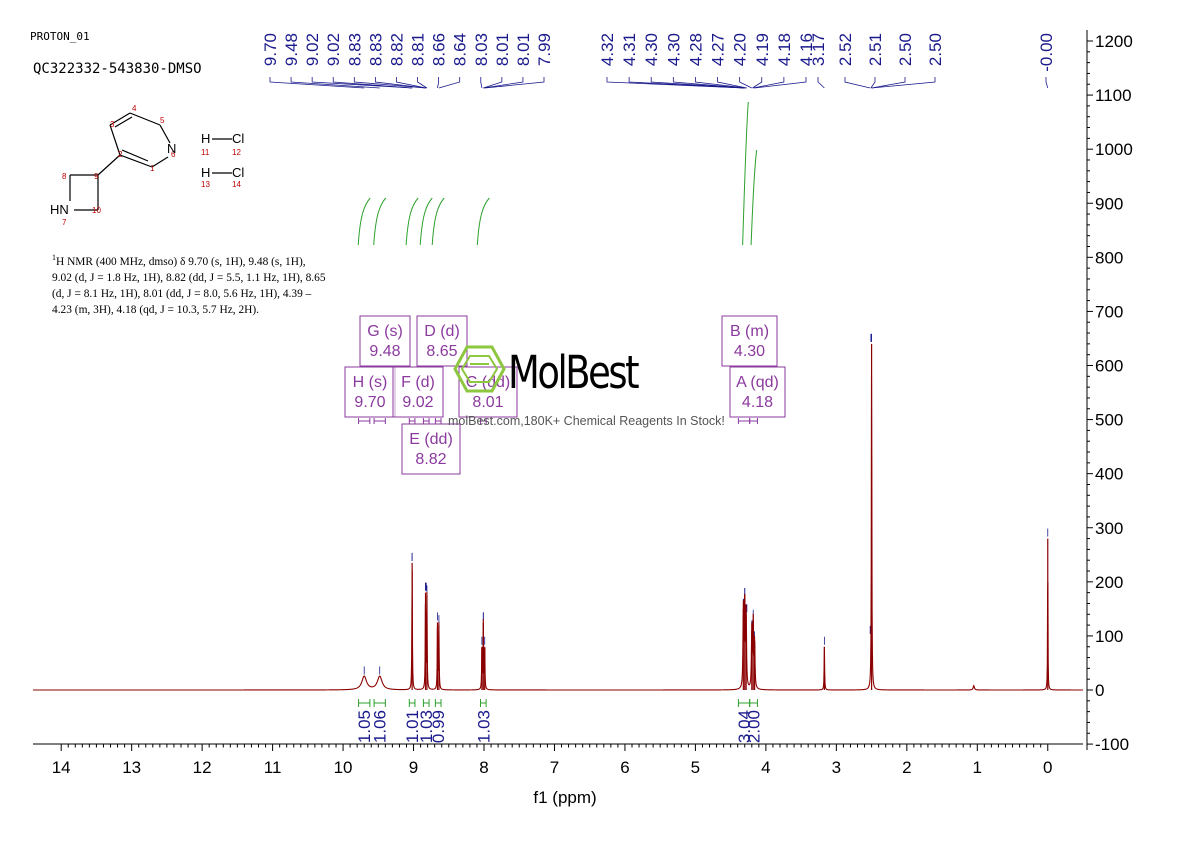 The image size is (1190, 841). I want to click on x-tick-label: 11, so click(273, 767).